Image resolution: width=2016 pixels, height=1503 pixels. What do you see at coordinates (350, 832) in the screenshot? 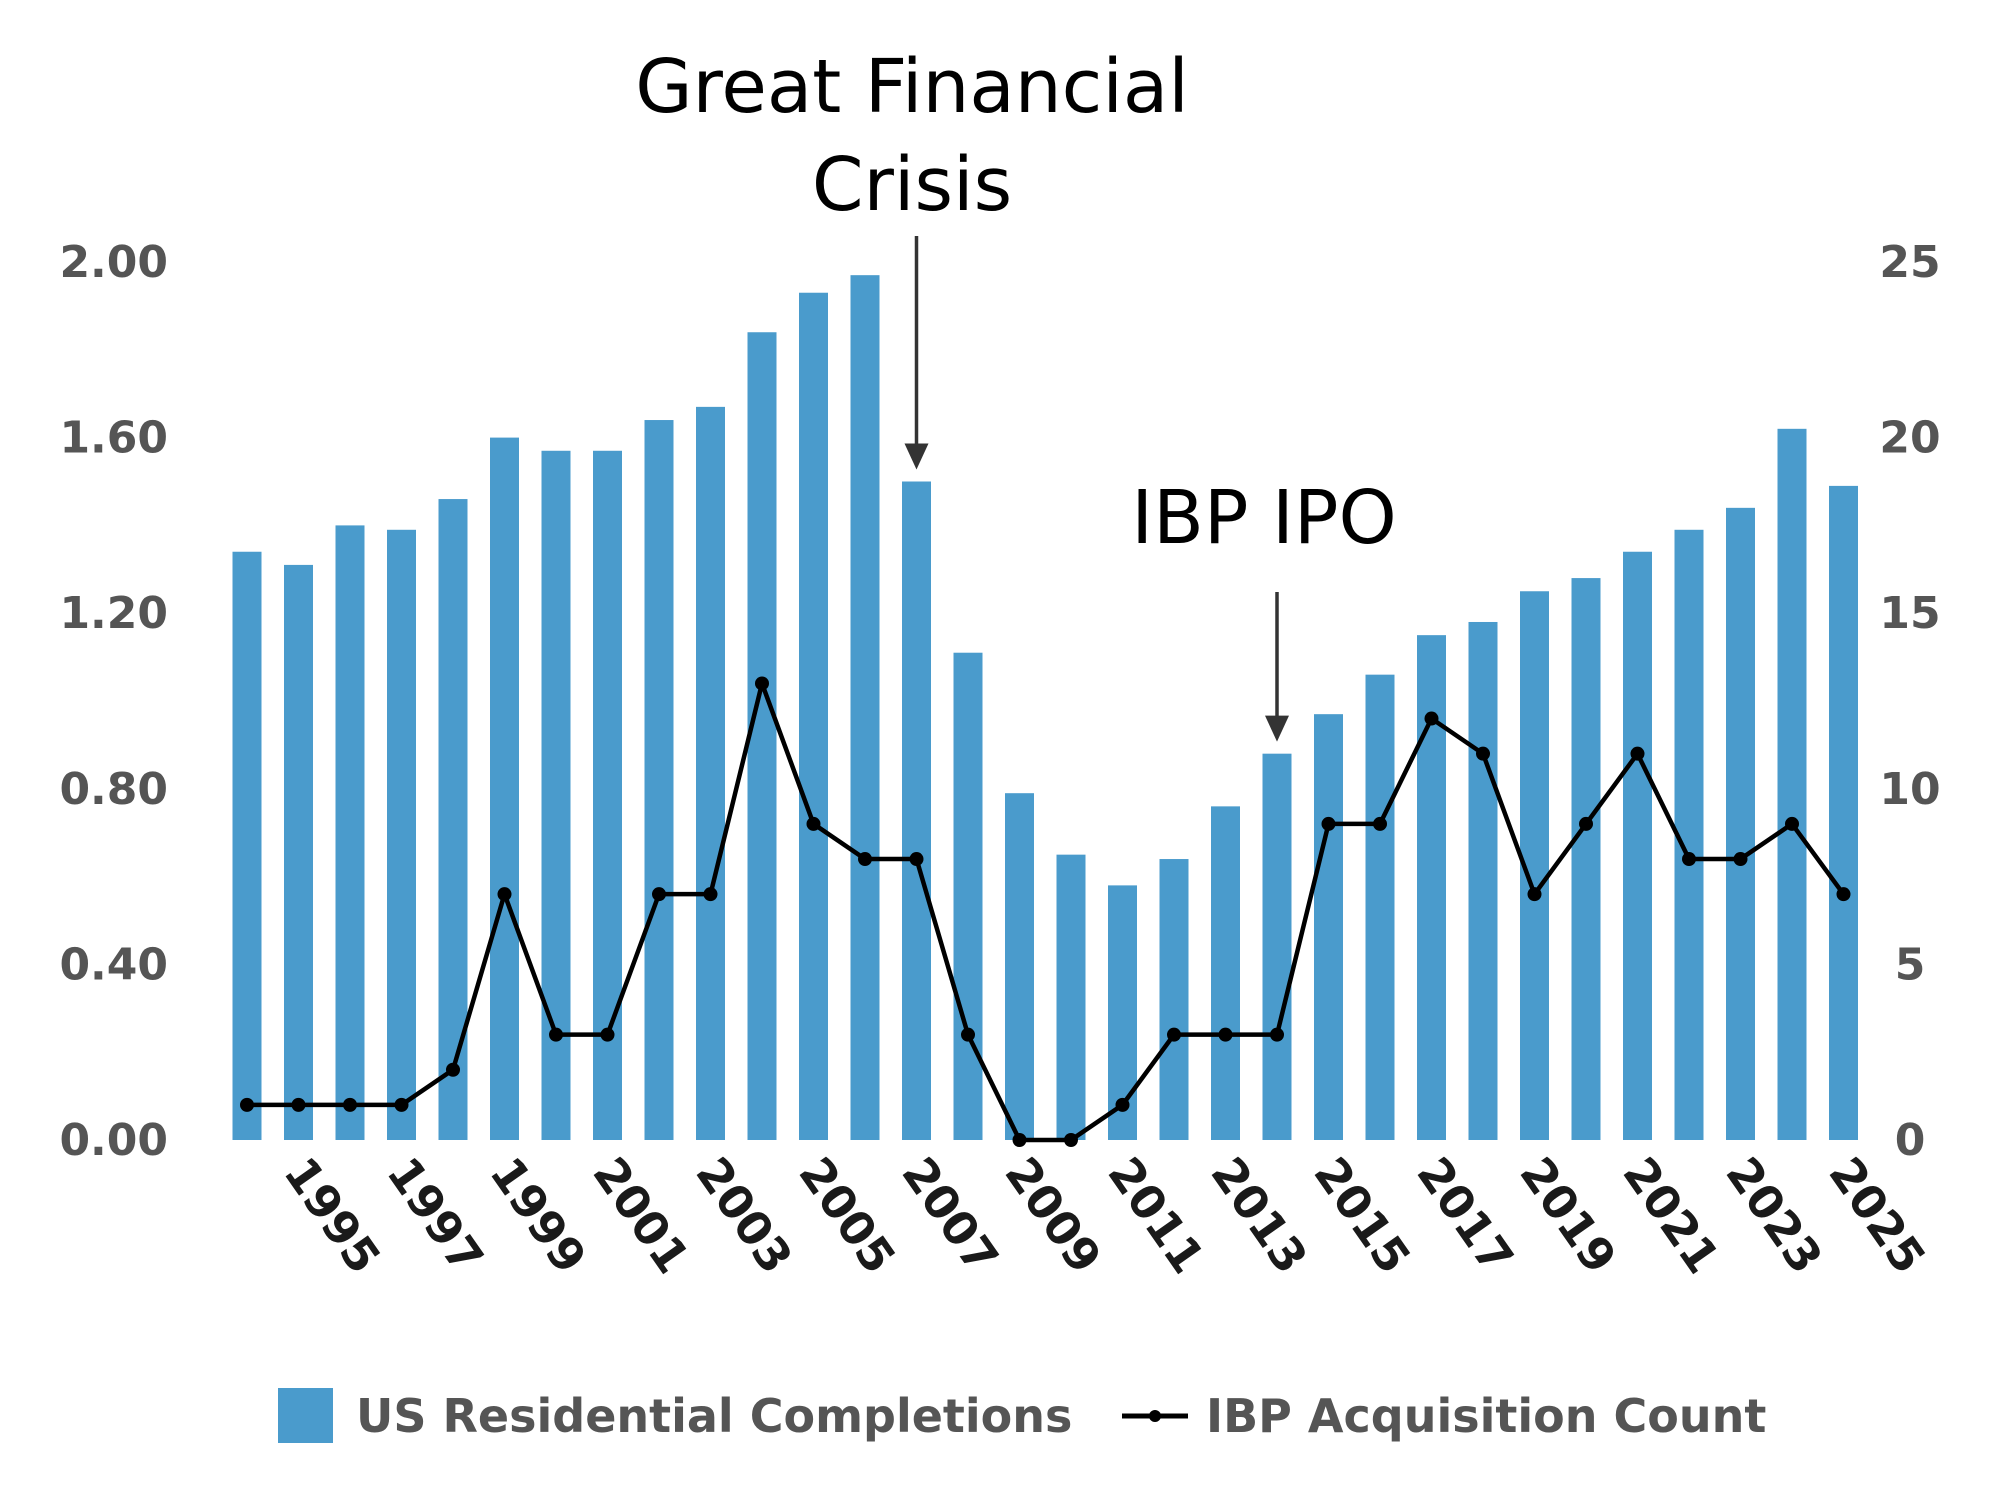
I see `bar-1996` at bounding box center [350, 832].